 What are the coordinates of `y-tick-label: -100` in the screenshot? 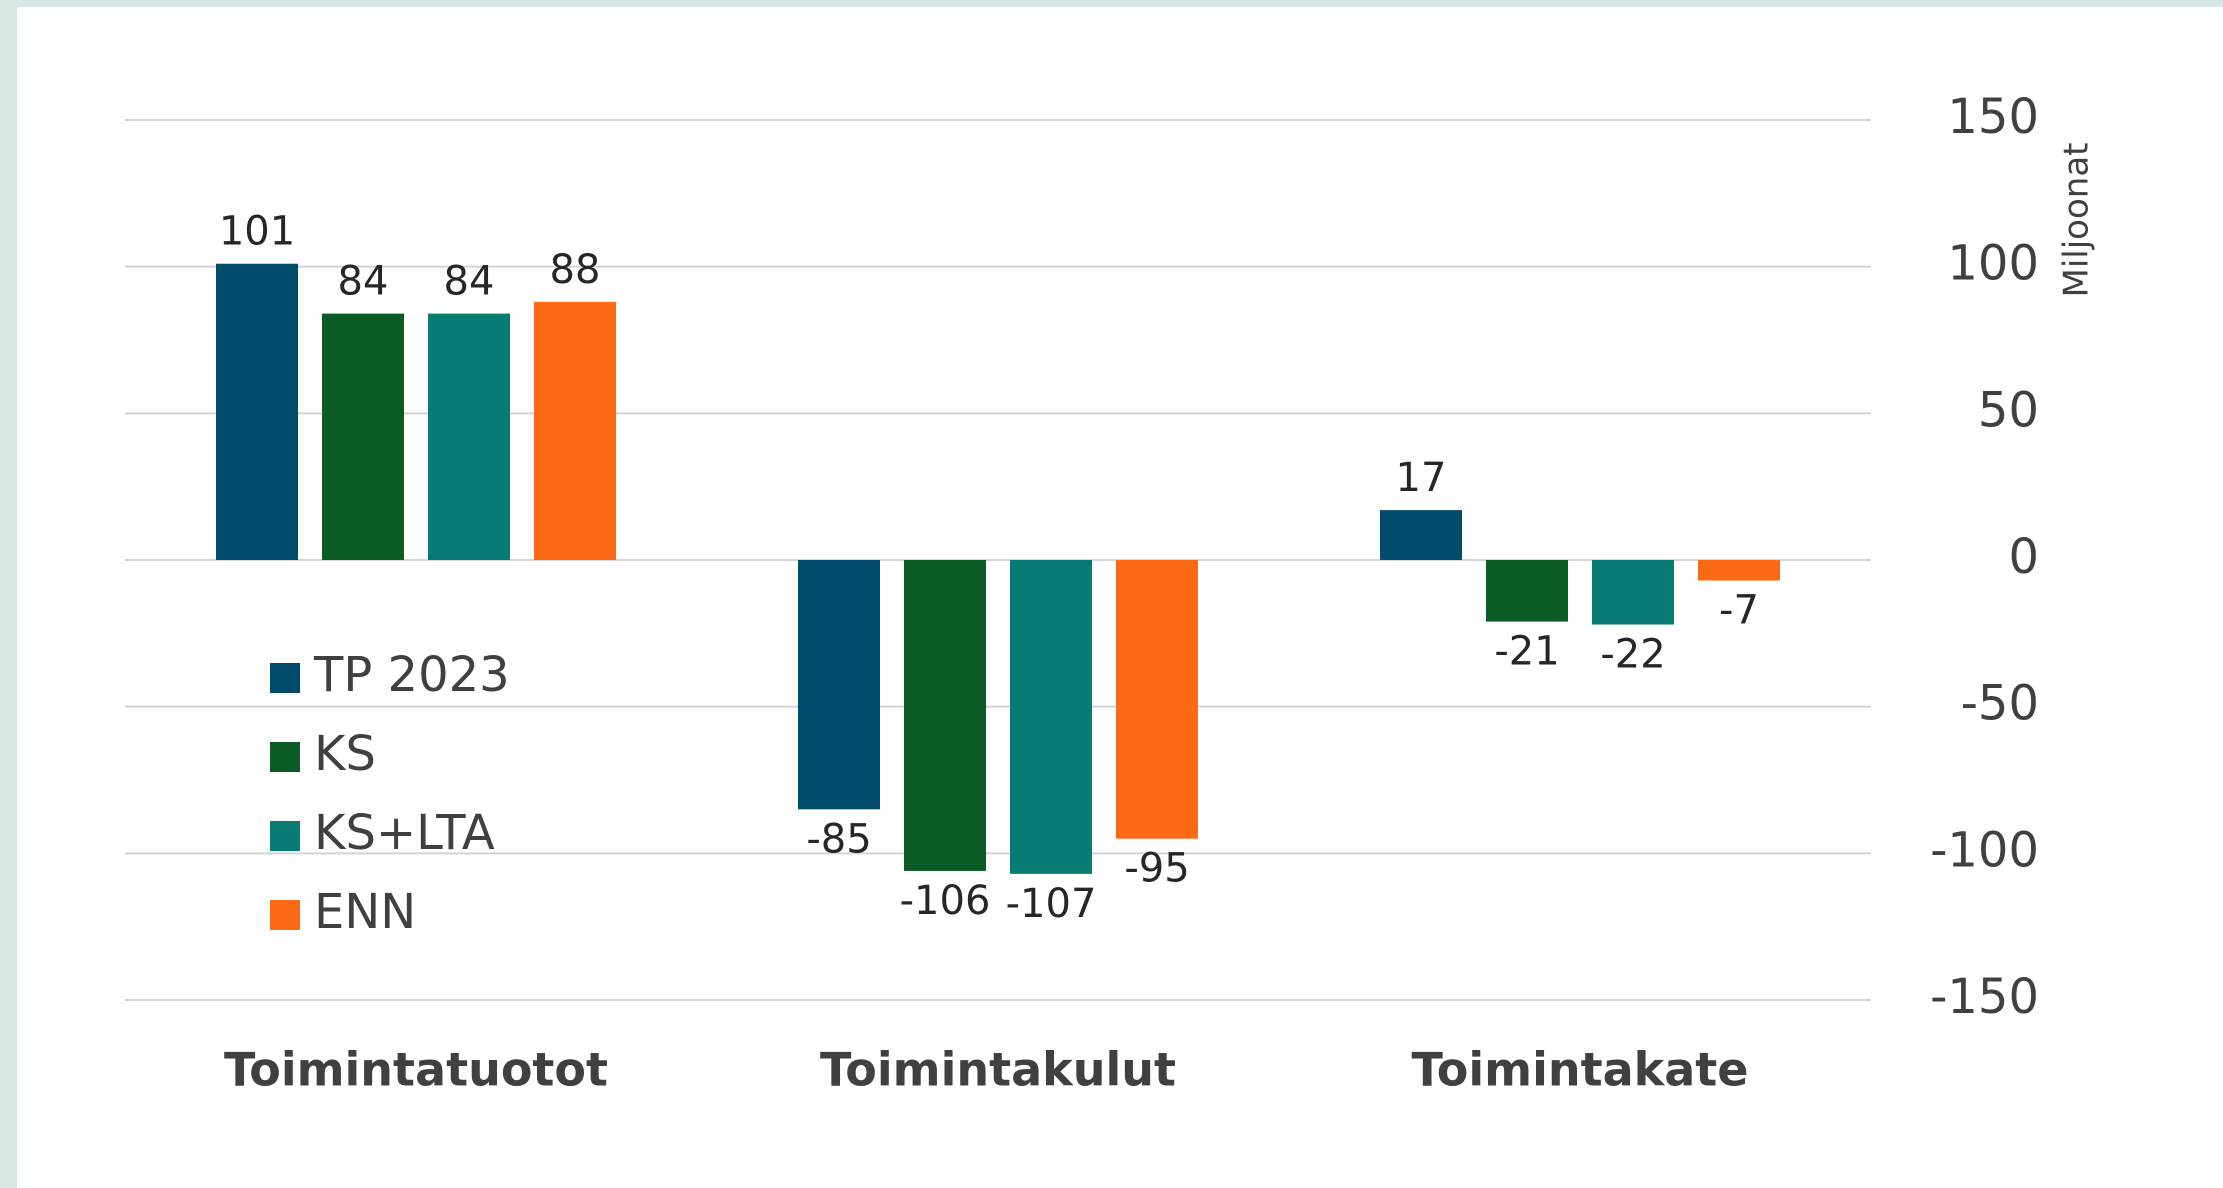 It's located at (1984, 850).